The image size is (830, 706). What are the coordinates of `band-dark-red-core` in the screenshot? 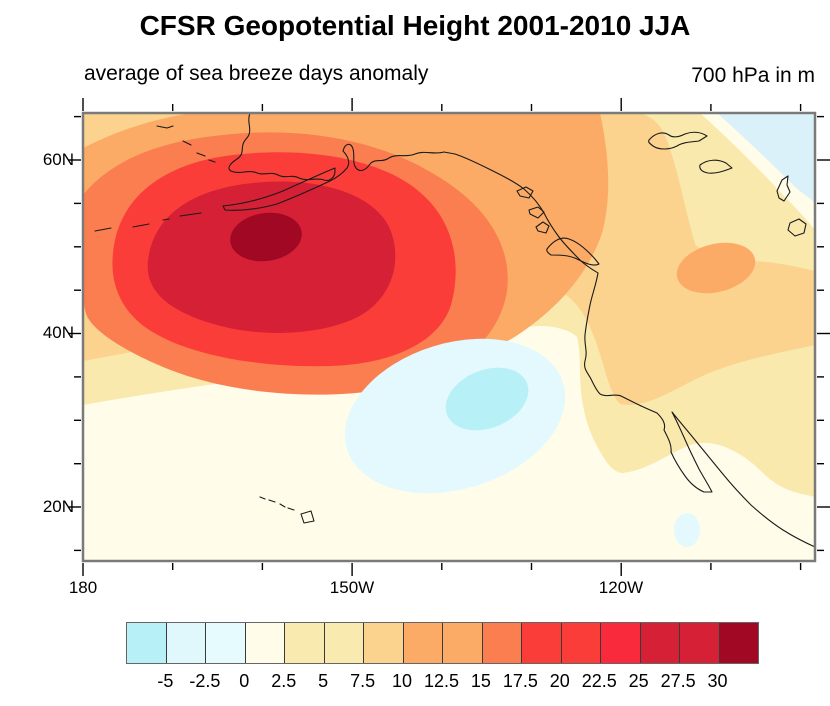 It's located at (266, 237).